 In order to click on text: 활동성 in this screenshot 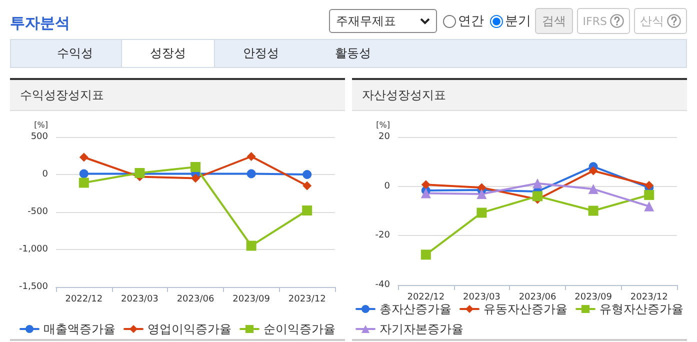, I will do `click(353, 53)`.